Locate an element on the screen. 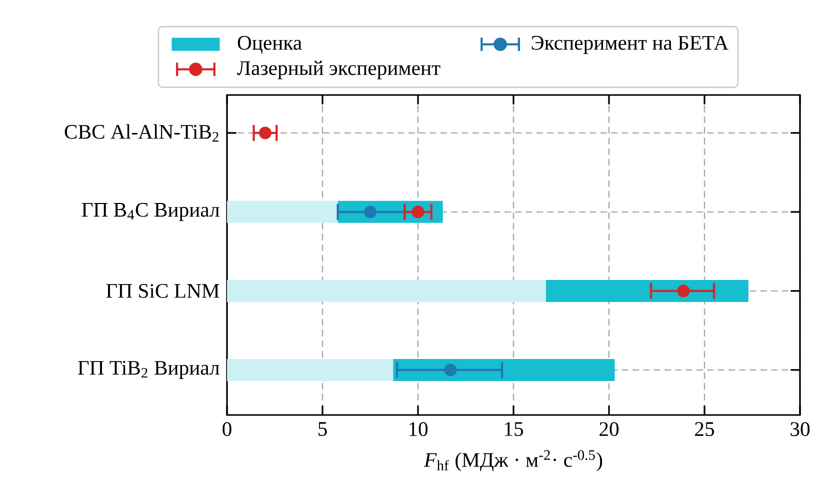  x-tick-label: 25 is located at coordinates (704, 429).